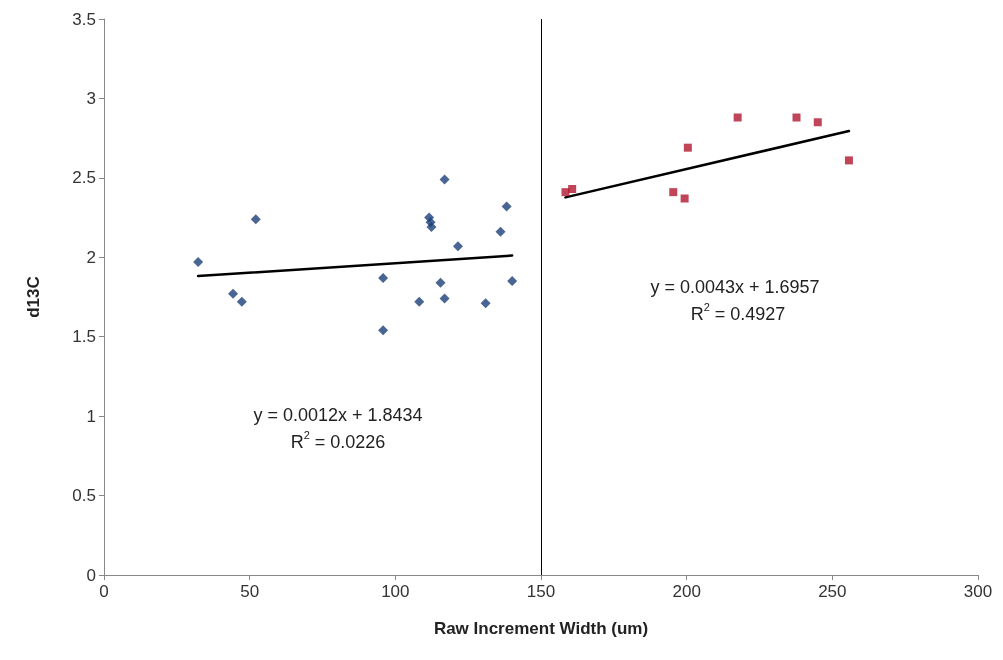 Image resolution: width=1003 pixels, height=660 pixels. What do you see at coordinates (33, 297) in the screenshot?
I see `y-axis-title: d13C` at bounding box center [33, 297].